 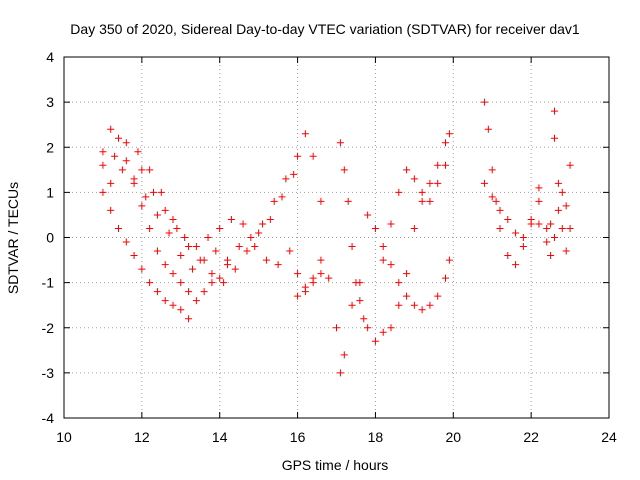 I want to click on y-tick-label: 1, so click(x=50, y=192).